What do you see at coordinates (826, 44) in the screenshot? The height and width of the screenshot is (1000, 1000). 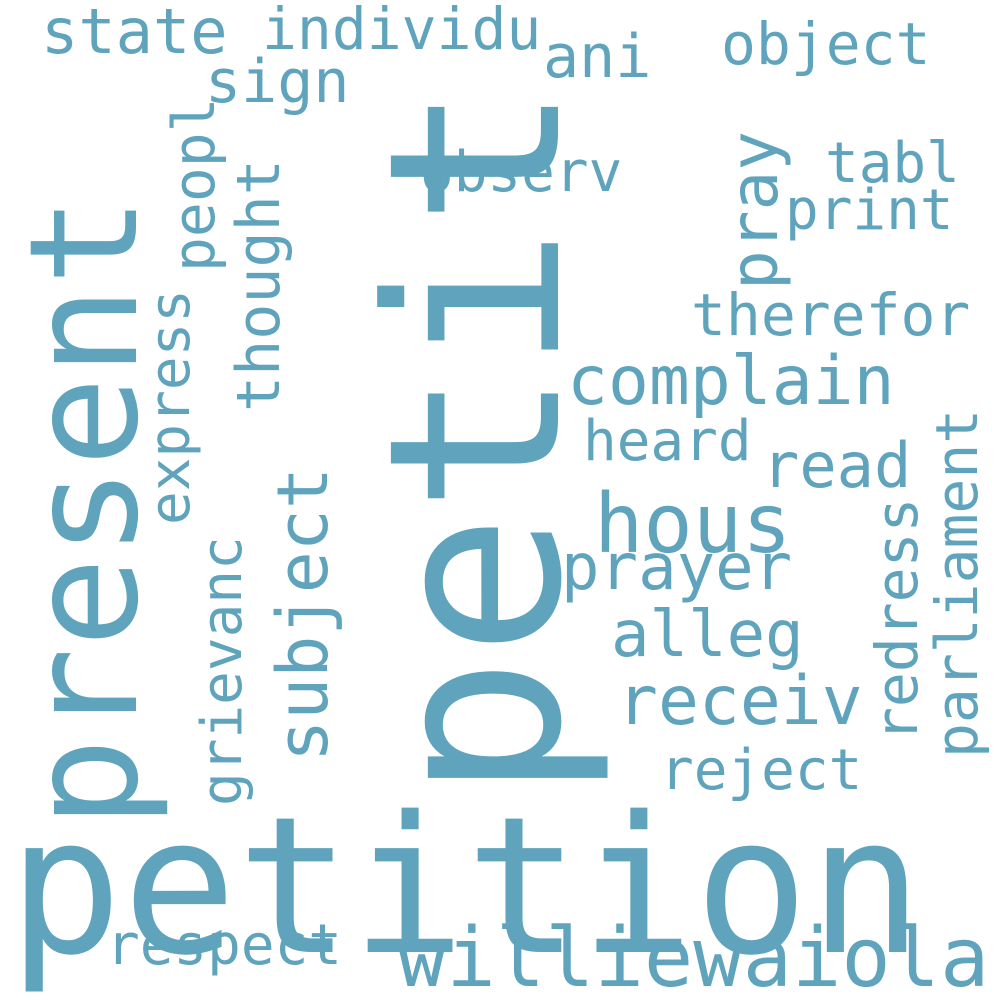 I see `word-object: object` at bounding box center [826, 44].